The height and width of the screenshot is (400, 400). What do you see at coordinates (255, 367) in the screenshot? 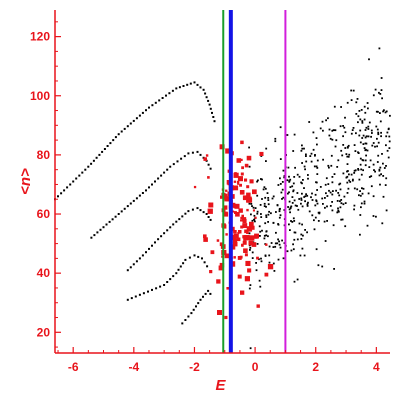
I see `x-tick-label: 0` at bounding box center [255, 367].